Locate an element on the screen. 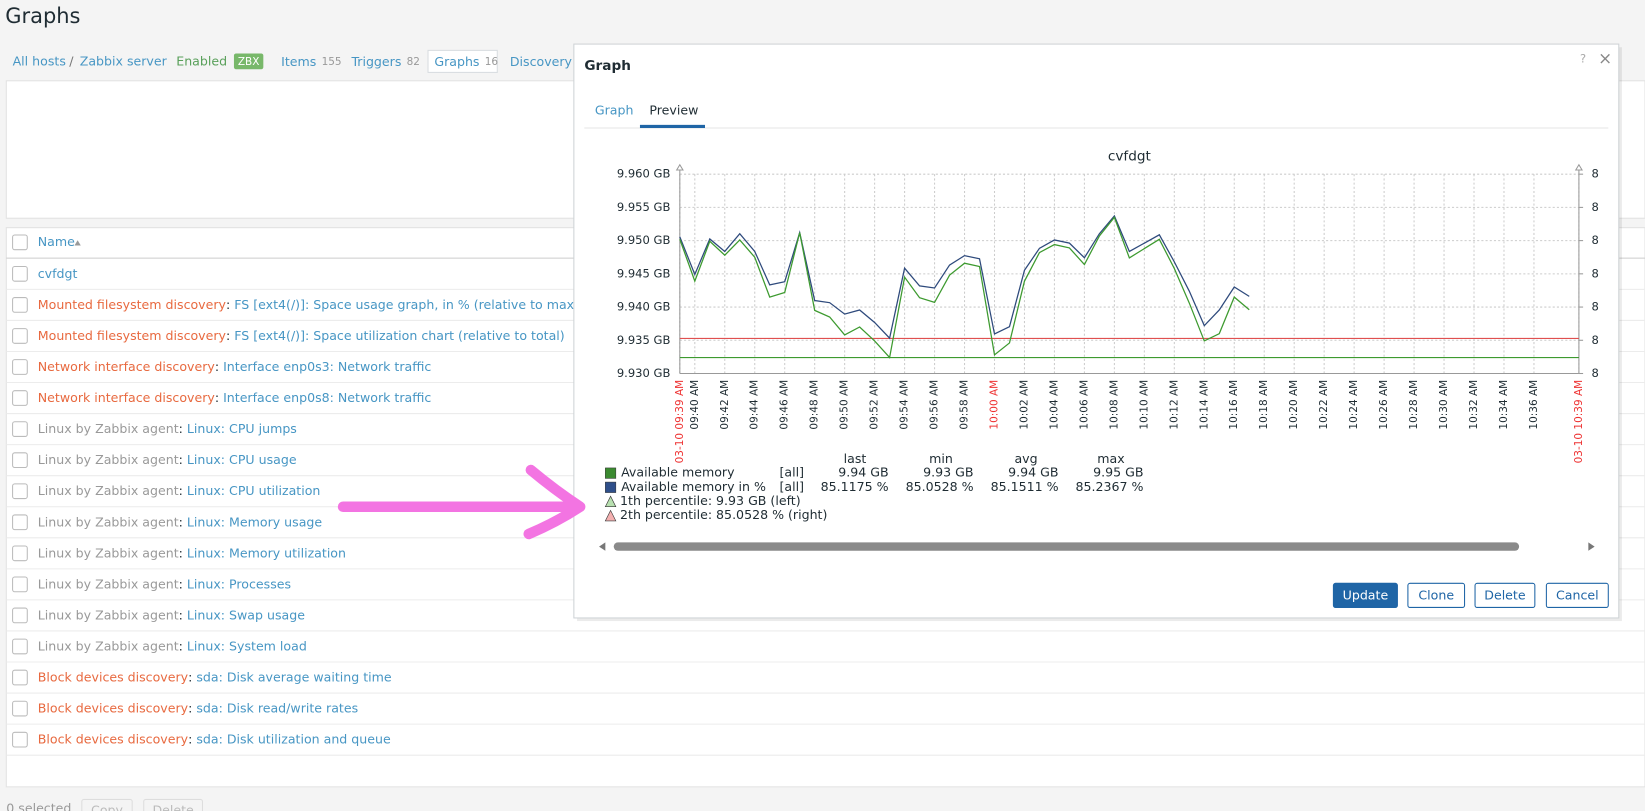  row-name: Linux: Swap usage is located at coordinates (246, 614).